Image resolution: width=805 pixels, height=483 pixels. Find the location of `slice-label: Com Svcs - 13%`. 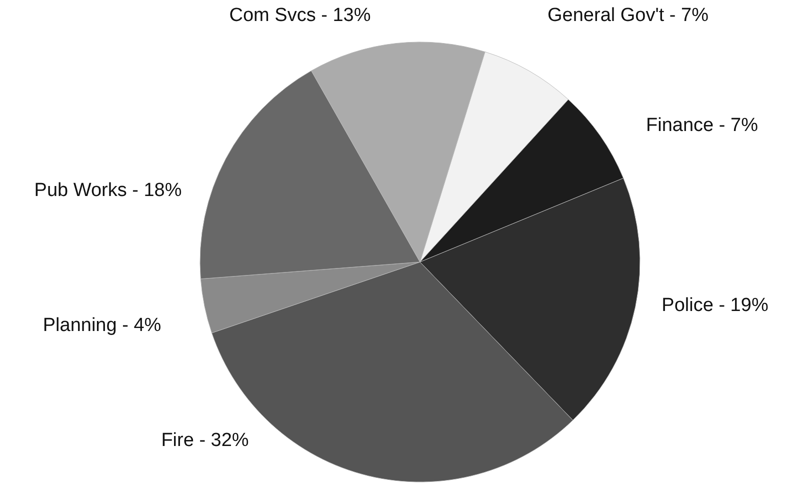

slice-label: Com Svcs - 13% is located at coordinates (300, 15).